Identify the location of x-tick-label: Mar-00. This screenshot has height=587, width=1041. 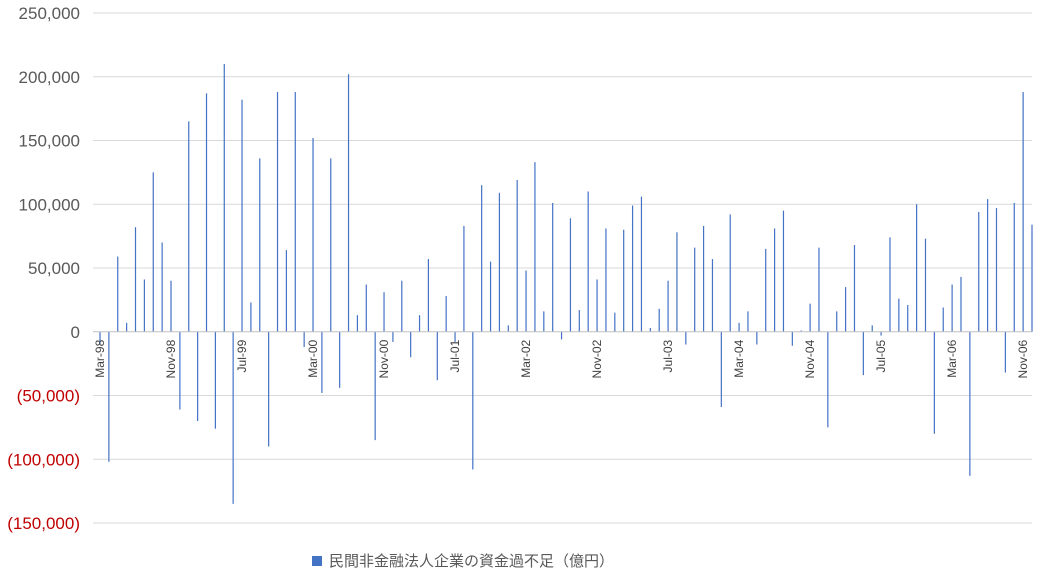
(313, 358).